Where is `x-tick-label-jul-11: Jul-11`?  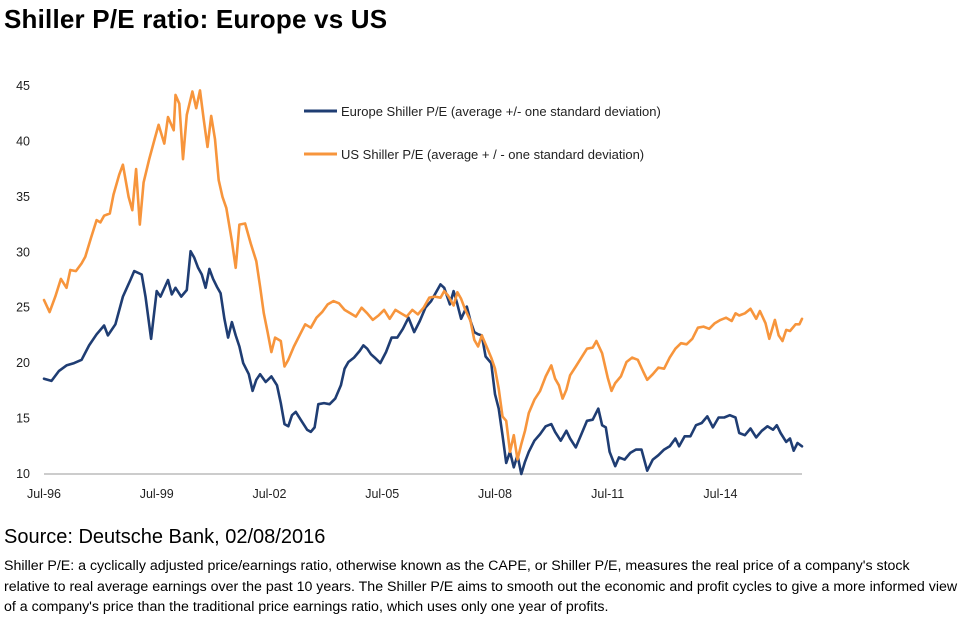 x-tick-label-jul-11: Jul-11 is located at coordinates (607, 494).